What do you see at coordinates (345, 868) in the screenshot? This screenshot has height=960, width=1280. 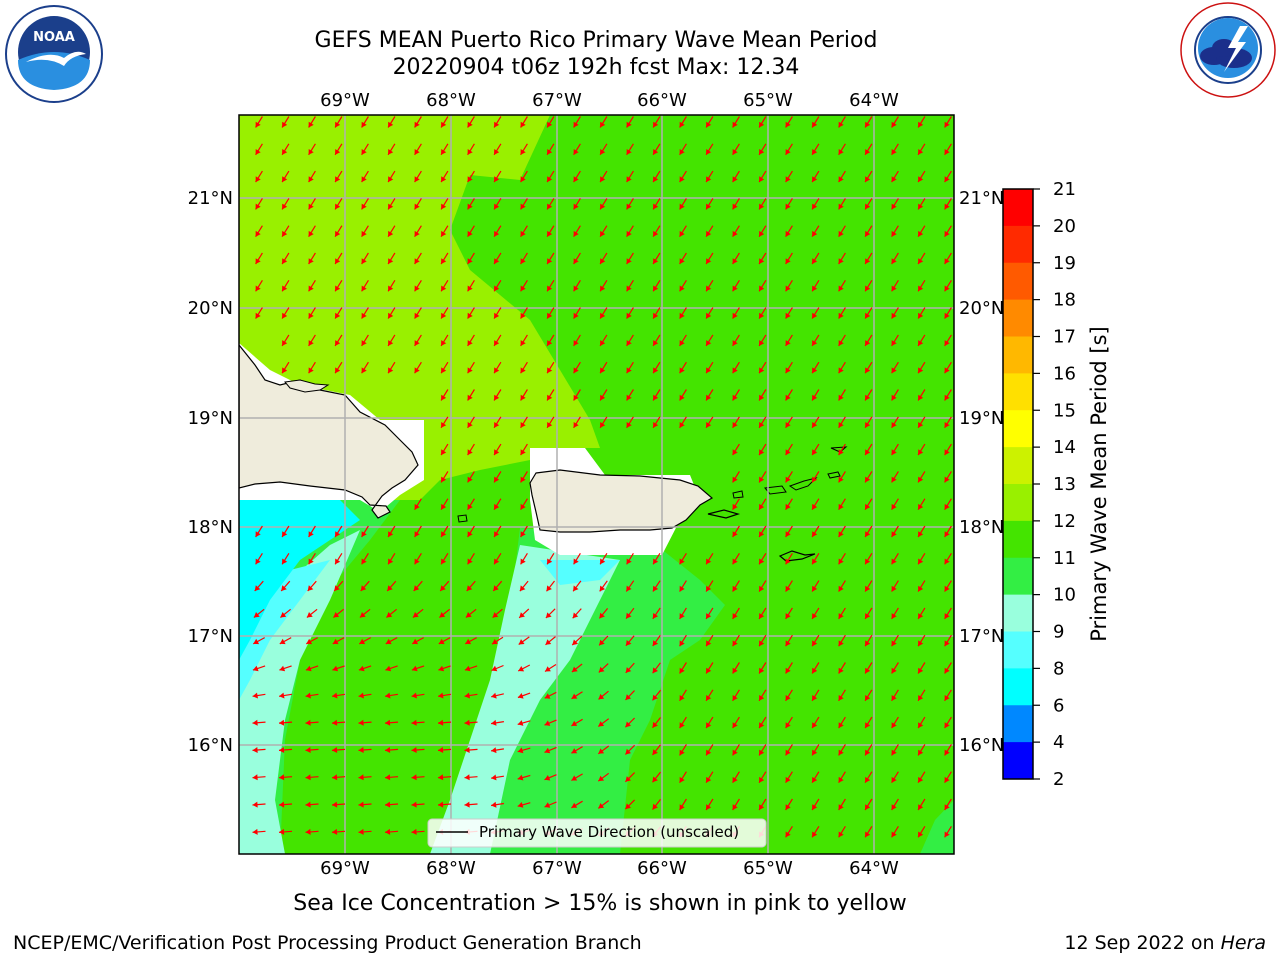 I see `lon-label-bottom: 69°W` at bounding box center [345, 868].